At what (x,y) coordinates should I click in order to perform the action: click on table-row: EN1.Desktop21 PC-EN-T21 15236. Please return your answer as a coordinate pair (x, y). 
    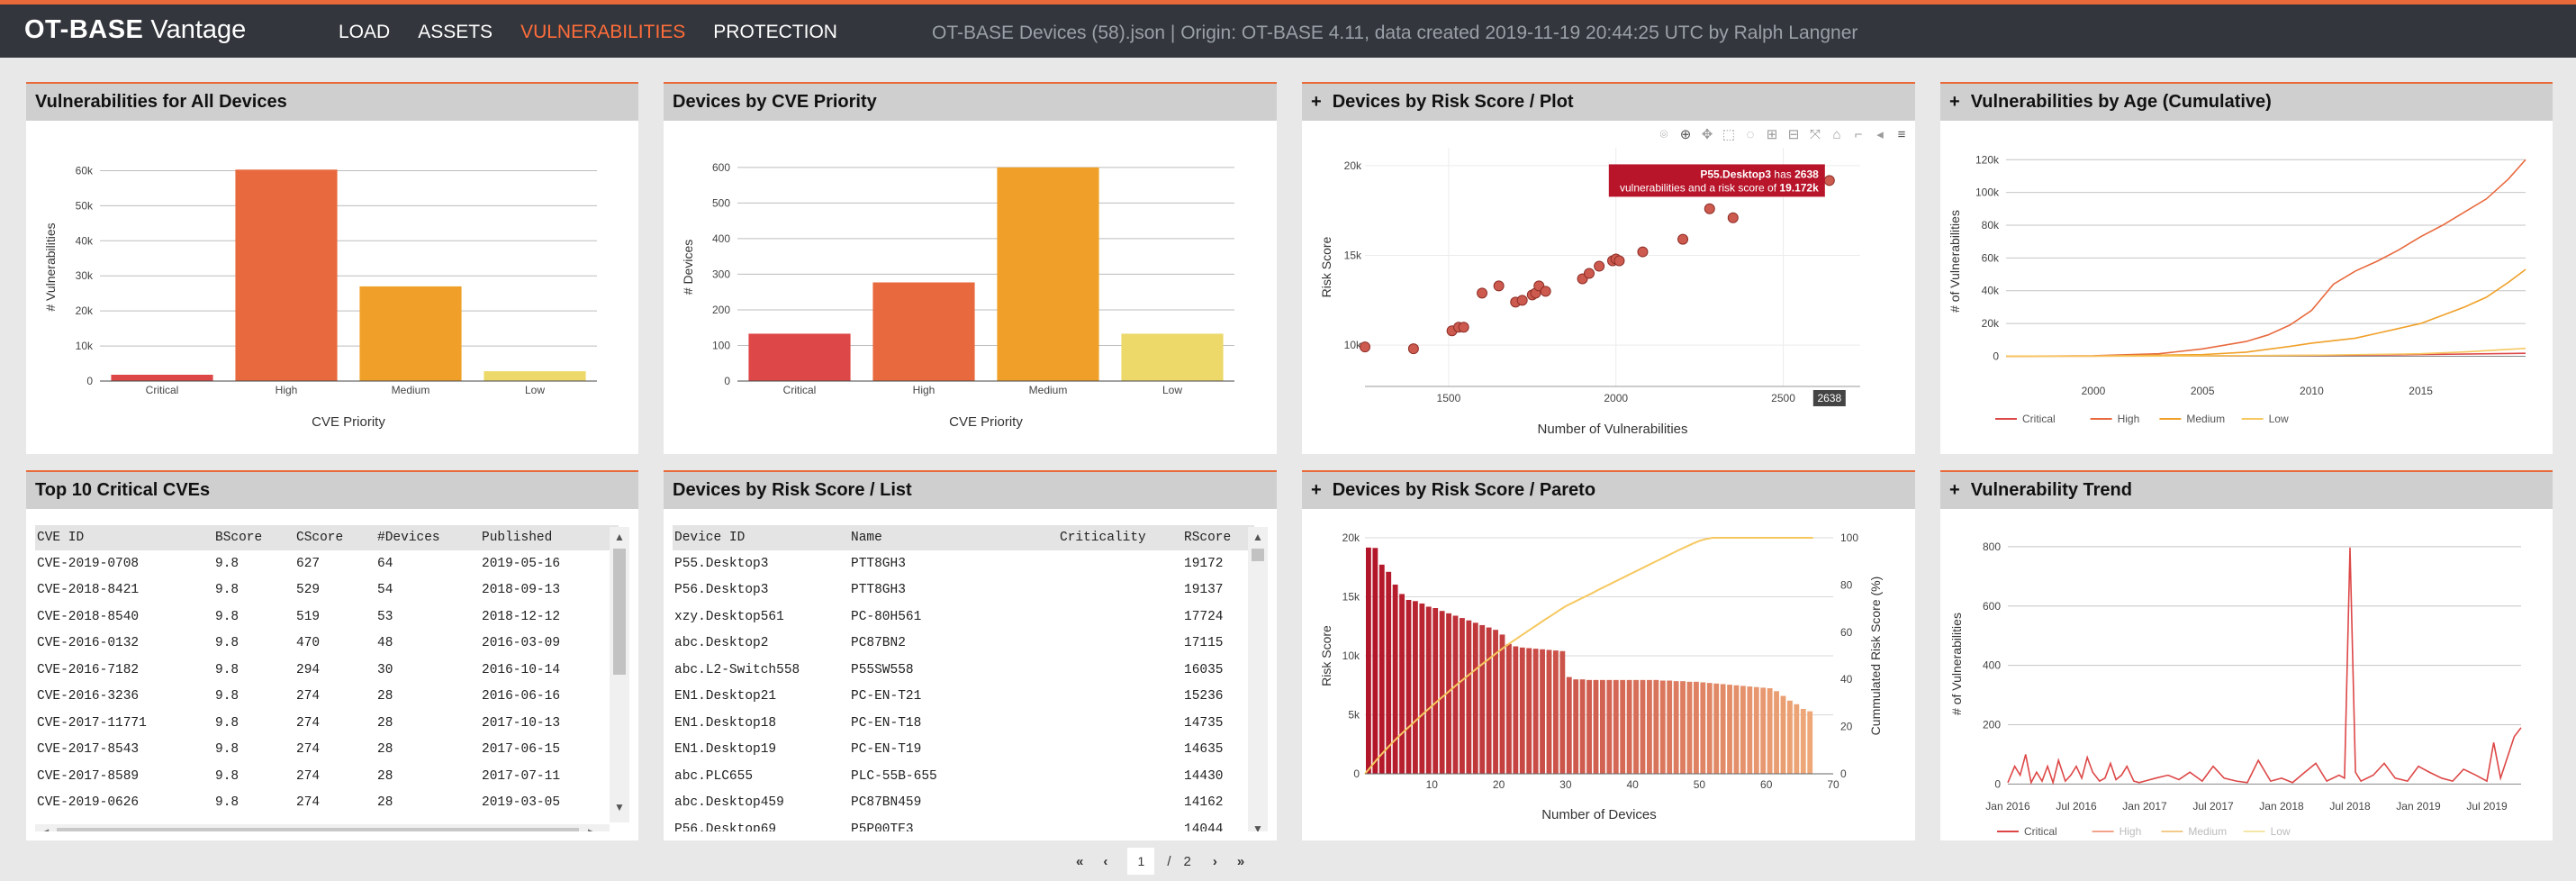
    Looking at the image, I should click on (963, 697).